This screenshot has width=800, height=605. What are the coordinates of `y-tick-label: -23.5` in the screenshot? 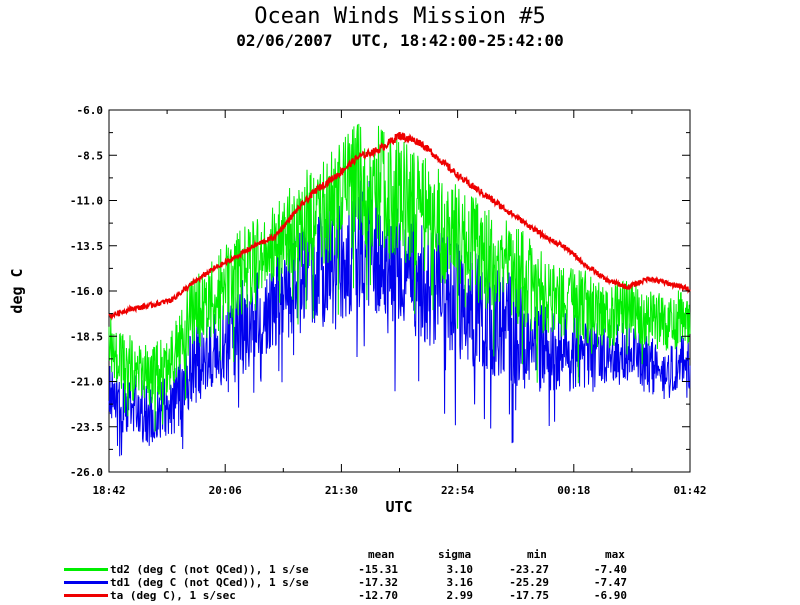 It's located at (86, 427).